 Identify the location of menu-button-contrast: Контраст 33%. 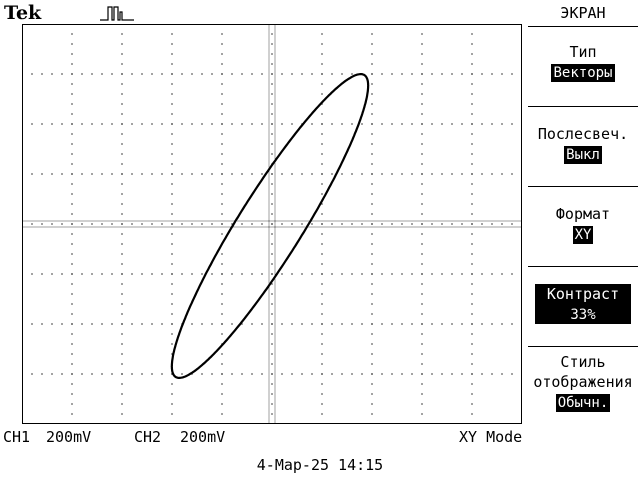
(583, 304).